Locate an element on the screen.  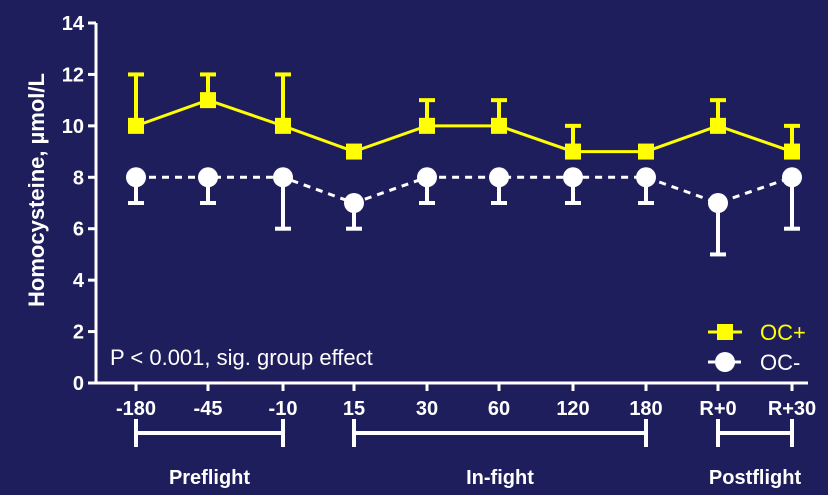
x-tick-label: R+30 is located at coordinates (792, 409).